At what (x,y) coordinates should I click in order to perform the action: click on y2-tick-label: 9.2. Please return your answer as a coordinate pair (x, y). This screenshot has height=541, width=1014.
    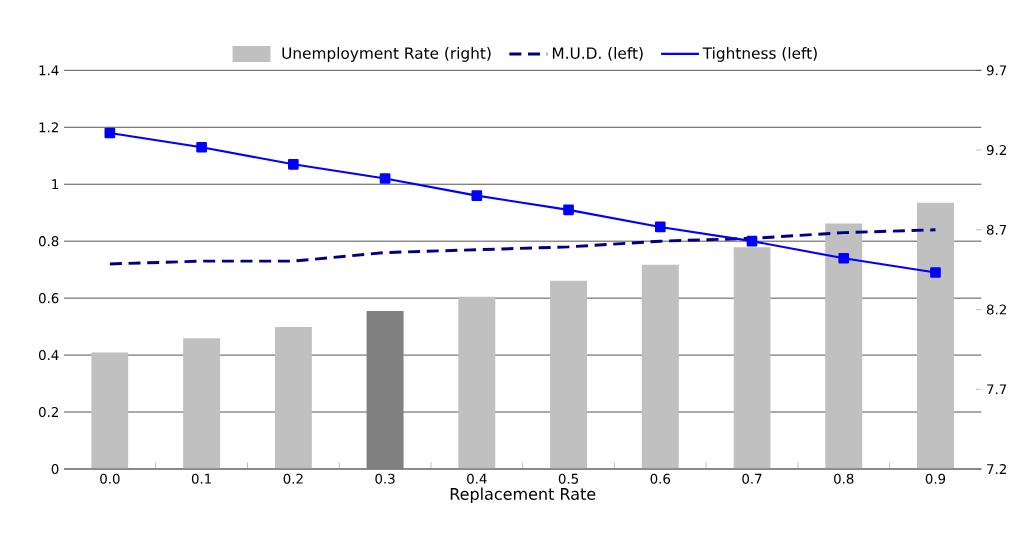
    Looking at the image, I should click on (996, 150).